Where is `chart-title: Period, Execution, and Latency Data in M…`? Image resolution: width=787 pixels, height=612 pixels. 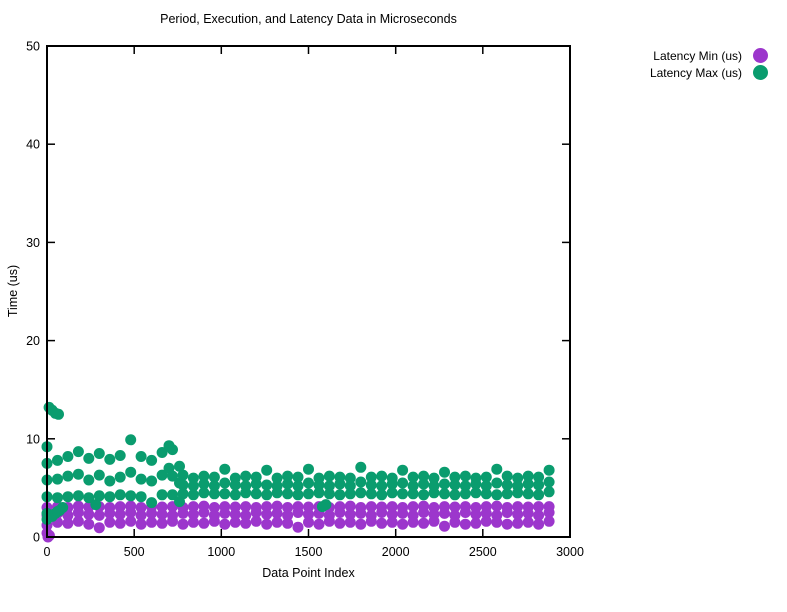
chart-title: Period, Execution, and Latency Data in M… is located at coordinates (308, 19).